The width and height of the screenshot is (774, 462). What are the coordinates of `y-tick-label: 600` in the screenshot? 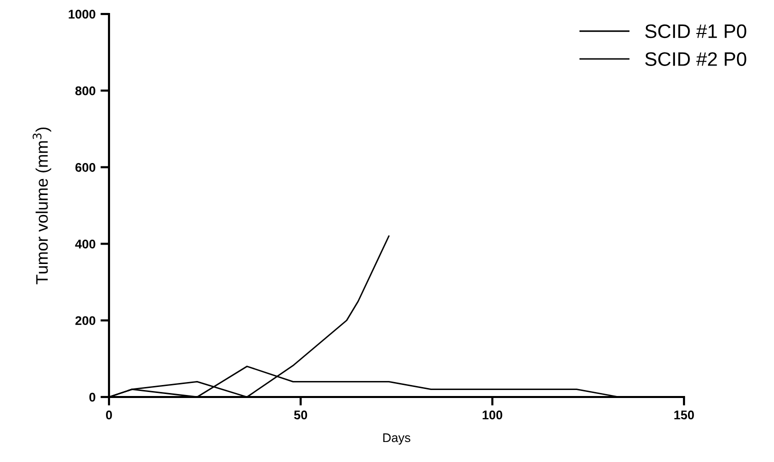 It's located at (85, 167).